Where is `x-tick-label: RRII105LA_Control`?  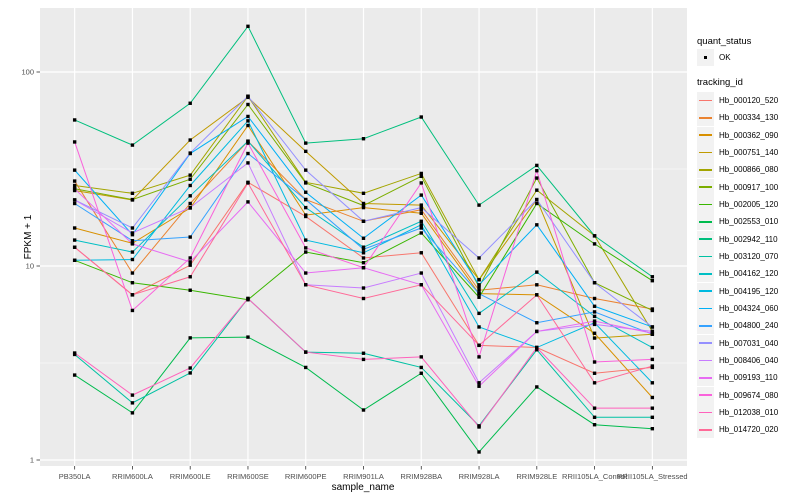
x-tick-label: RRII105LA_Control is located at coordinates (594, 476).